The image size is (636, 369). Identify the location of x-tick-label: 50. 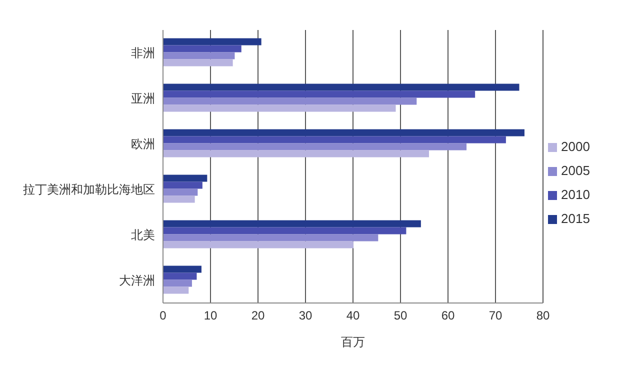
(401, 315).